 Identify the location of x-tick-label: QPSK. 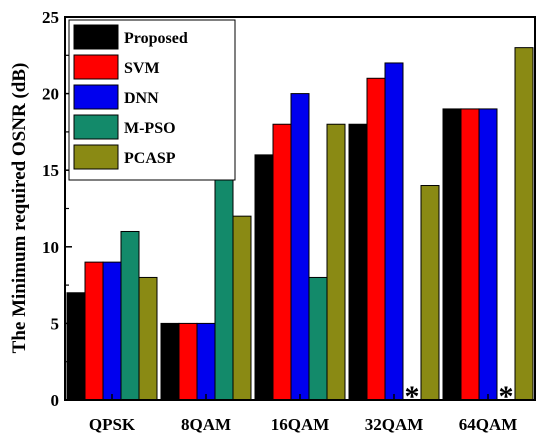
(112, 424).